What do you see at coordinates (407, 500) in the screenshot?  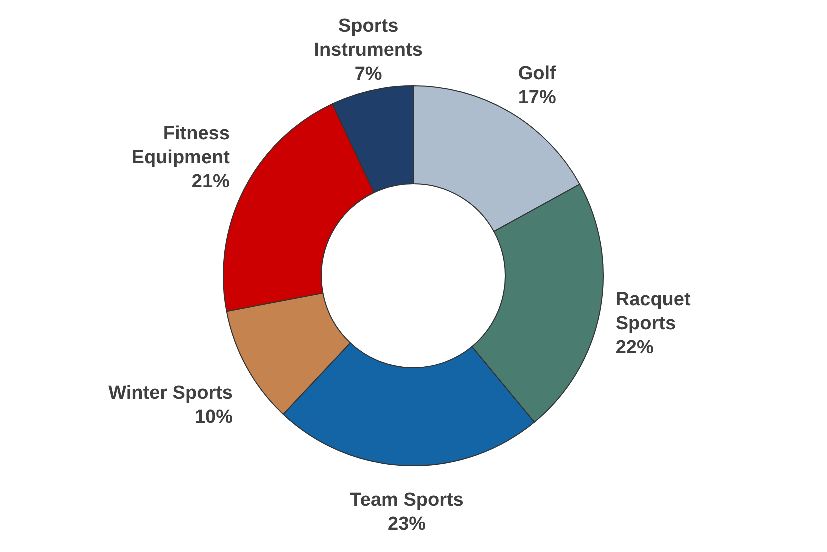 I see `slice-label: Team Sports` at bounding box center [407, 500].